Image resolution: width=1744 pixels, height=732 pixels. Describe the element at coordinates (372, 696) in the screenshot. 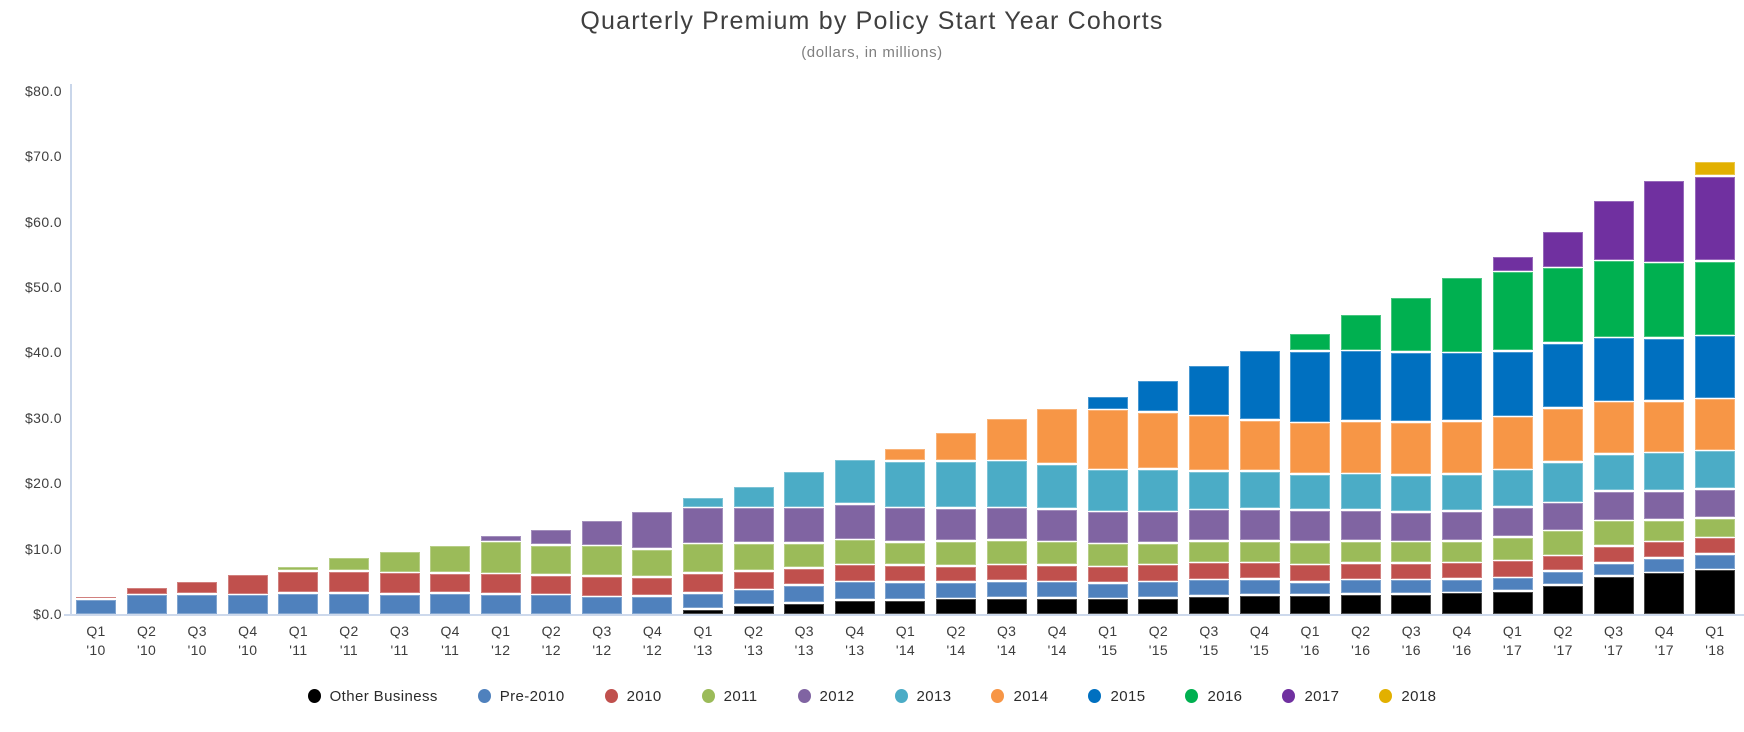

I see `legend-item: Other Business` at that location.